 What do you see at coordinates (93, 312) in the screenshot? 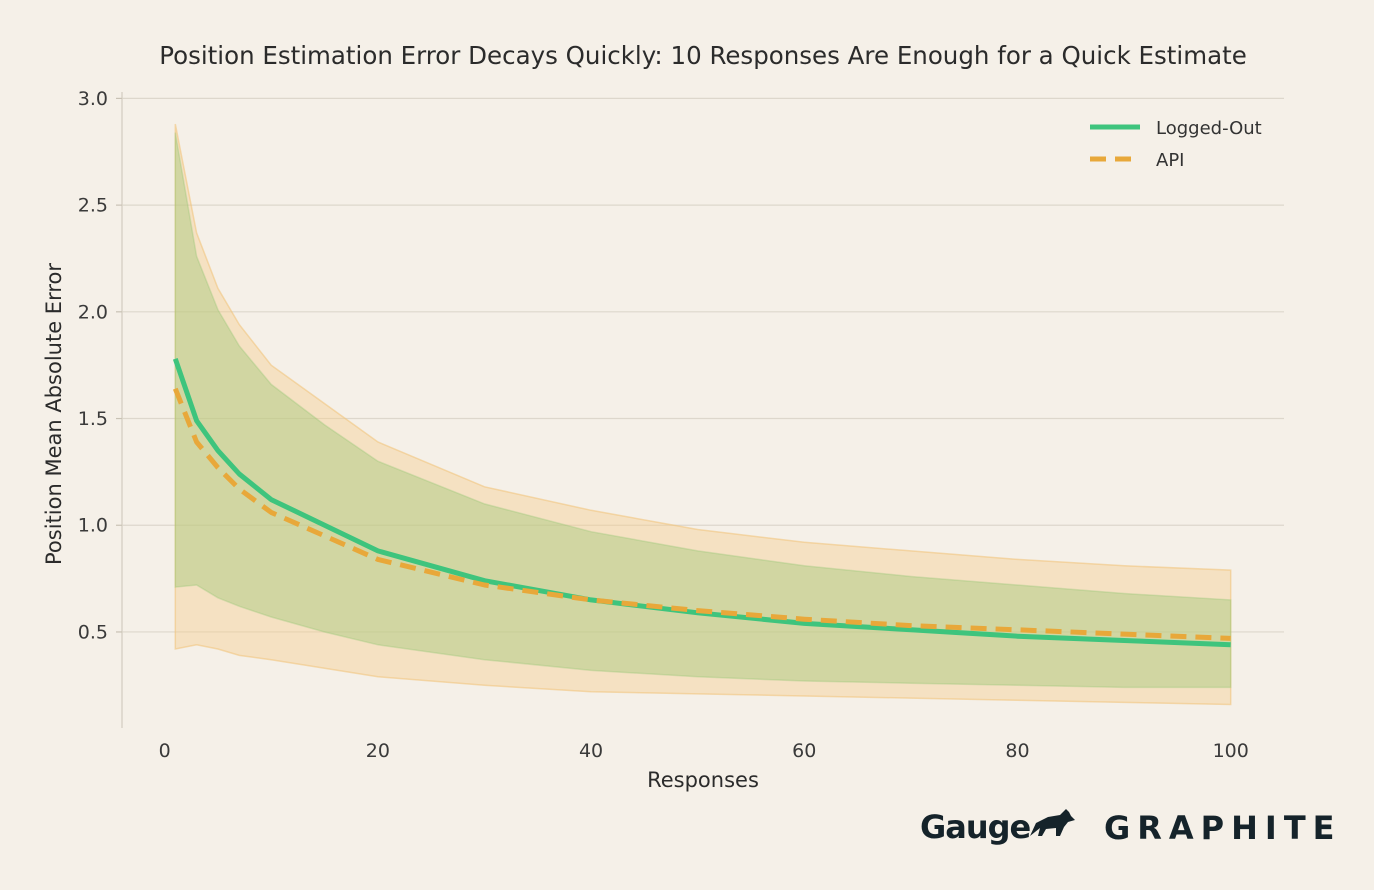
I see `y-tick-label: 2.0` at bounding box center [93, 312].